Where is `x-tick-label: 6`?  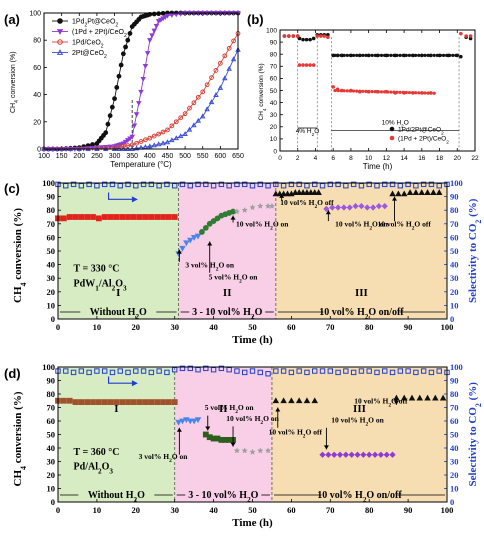
x-tick-label: 6 is located at coordinates (333, 158).